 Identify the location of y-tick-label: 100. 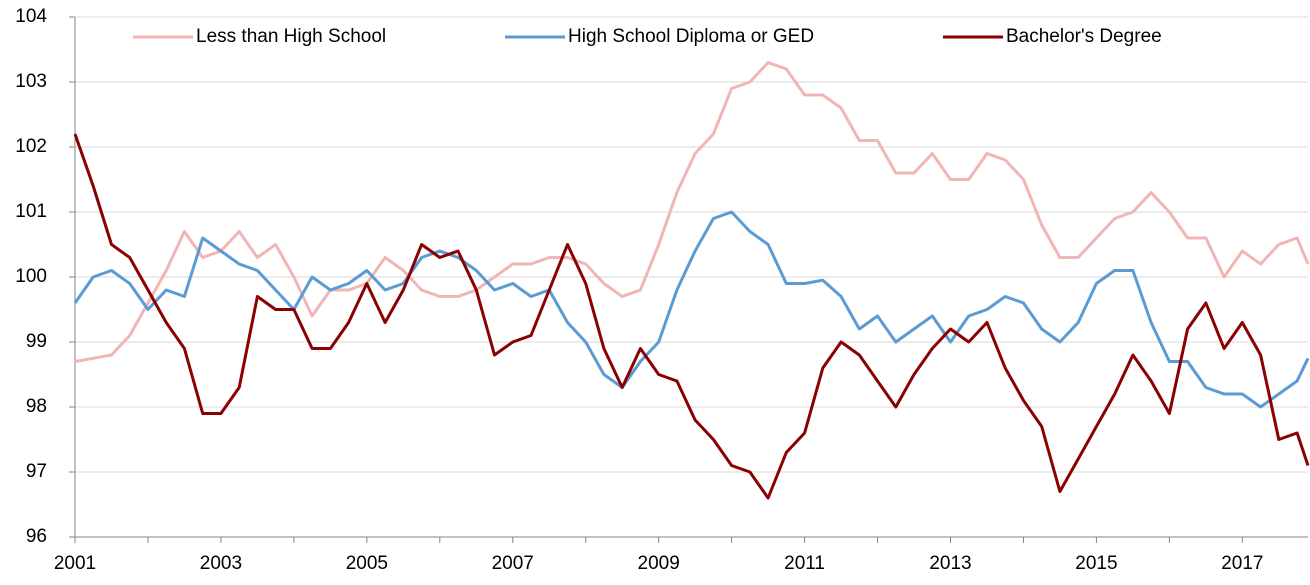
(31, 276).